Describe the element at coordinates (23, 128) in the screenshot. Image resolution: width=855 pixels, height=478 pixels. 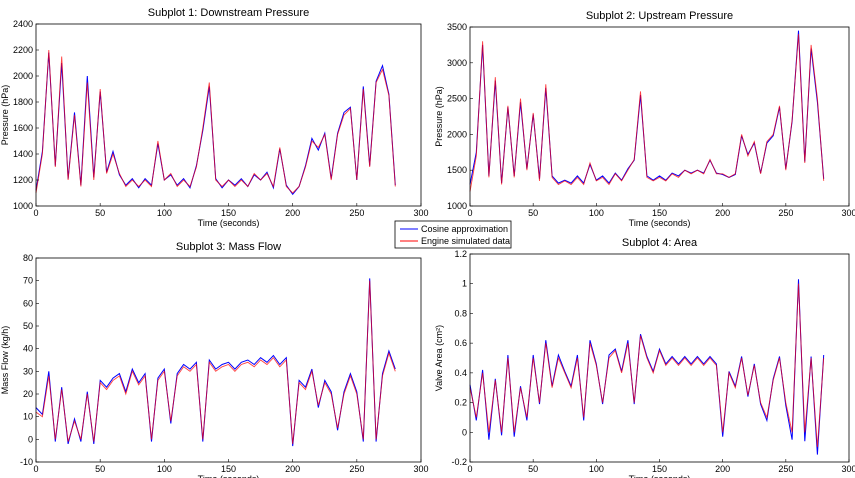
I see `y-tick-label: 1600` at that location.